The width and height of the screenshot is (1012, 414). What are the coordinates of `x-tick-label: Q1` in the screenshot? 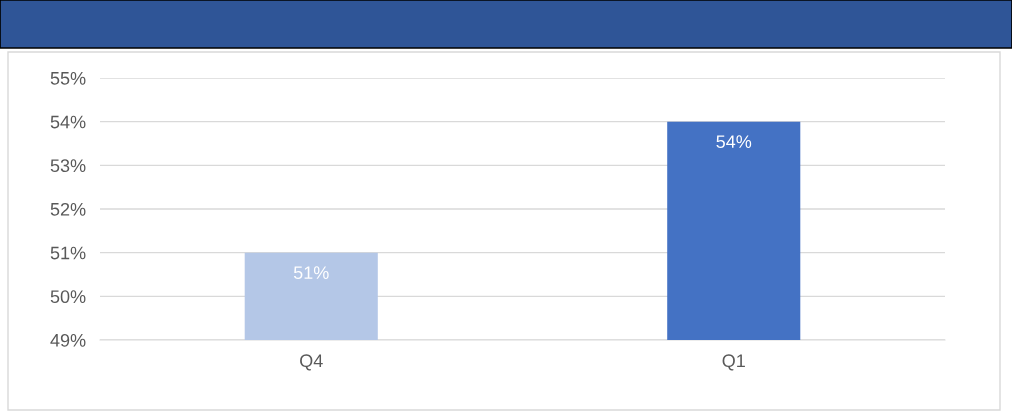 It's located at (733, 362).